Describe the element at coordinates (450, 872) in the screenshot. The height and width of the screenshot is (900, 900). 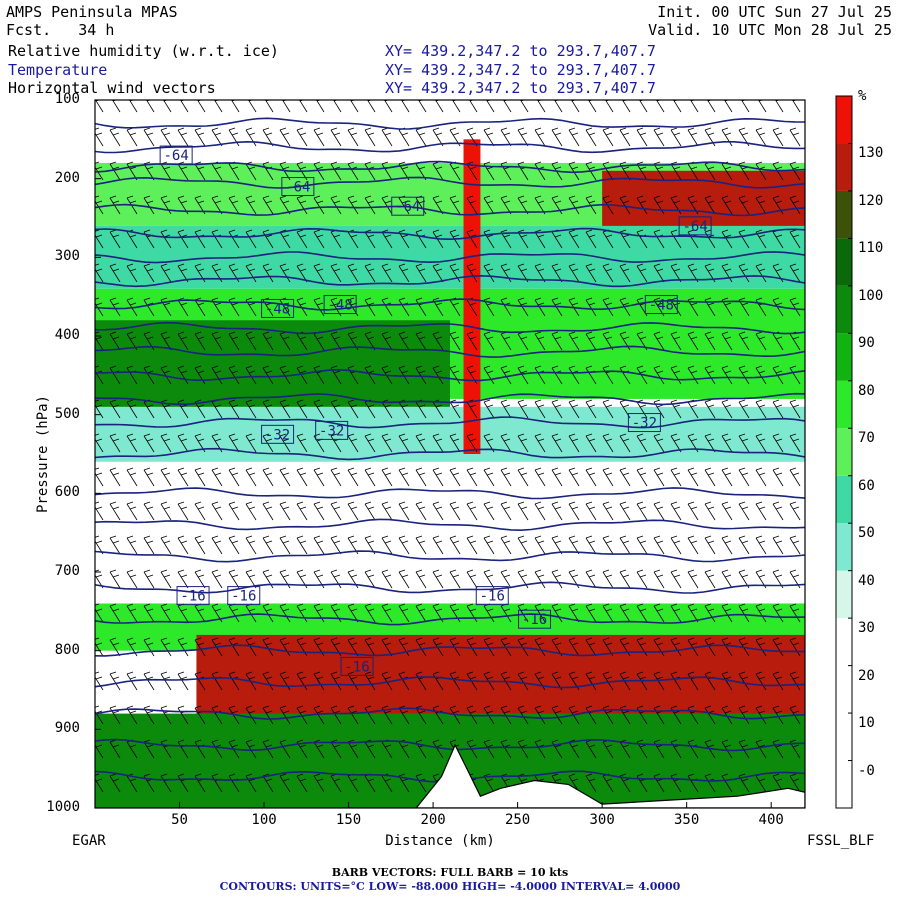
I see `barb-legend: BARB VECTORS: FULL BARB = 10 kts` at that location.